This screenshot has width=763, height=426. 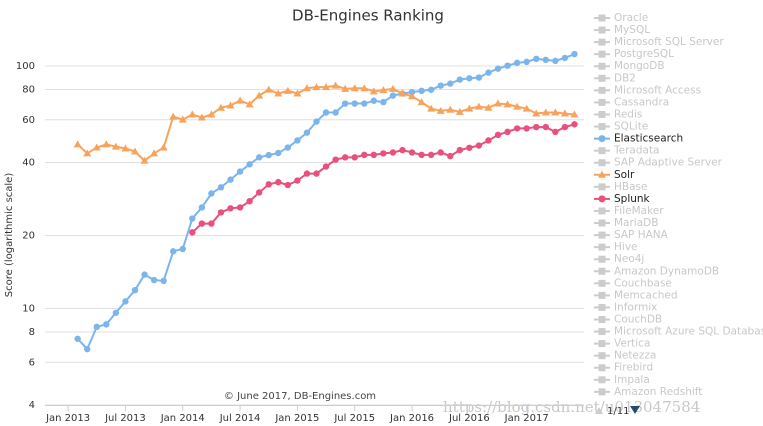 I want to click on legend-item: CouchDB, so click(x=628, y=320).